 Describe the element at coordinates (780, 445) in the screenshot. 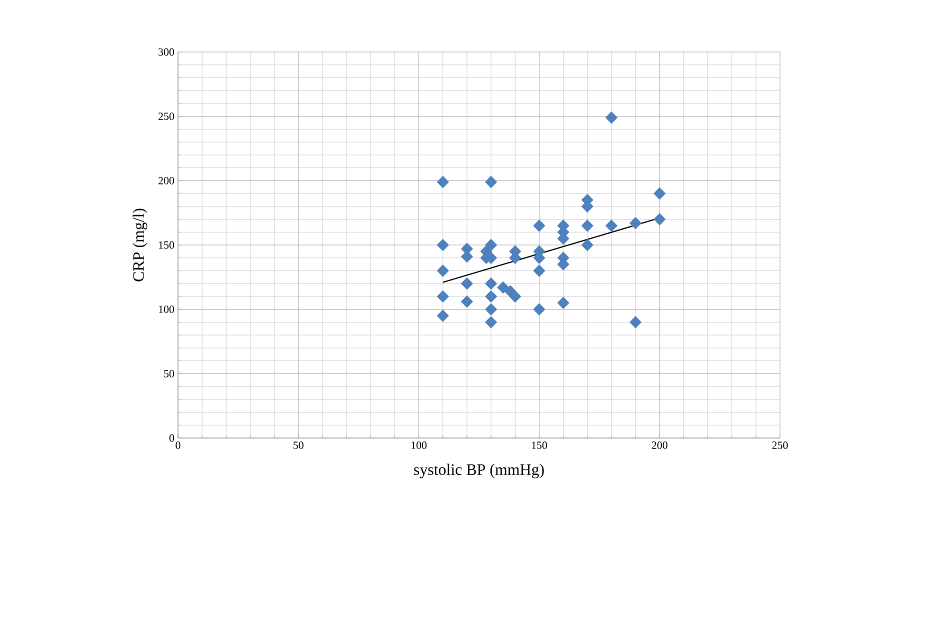

I see `x-tick-label: 250` at that location.